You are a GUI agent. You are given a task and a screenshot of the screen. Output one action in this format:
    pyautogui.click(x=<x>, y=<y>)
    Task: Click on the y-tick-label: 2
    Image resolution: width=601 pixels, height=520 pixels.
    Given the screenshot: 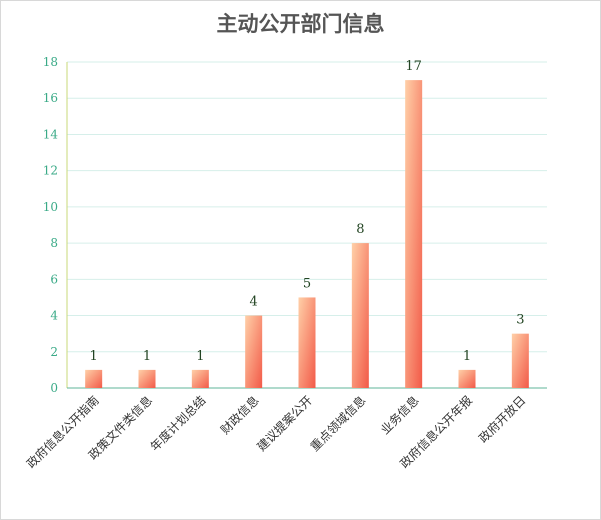 What is the action you would take?
    pyautogui.click(x=54, y=352)
    